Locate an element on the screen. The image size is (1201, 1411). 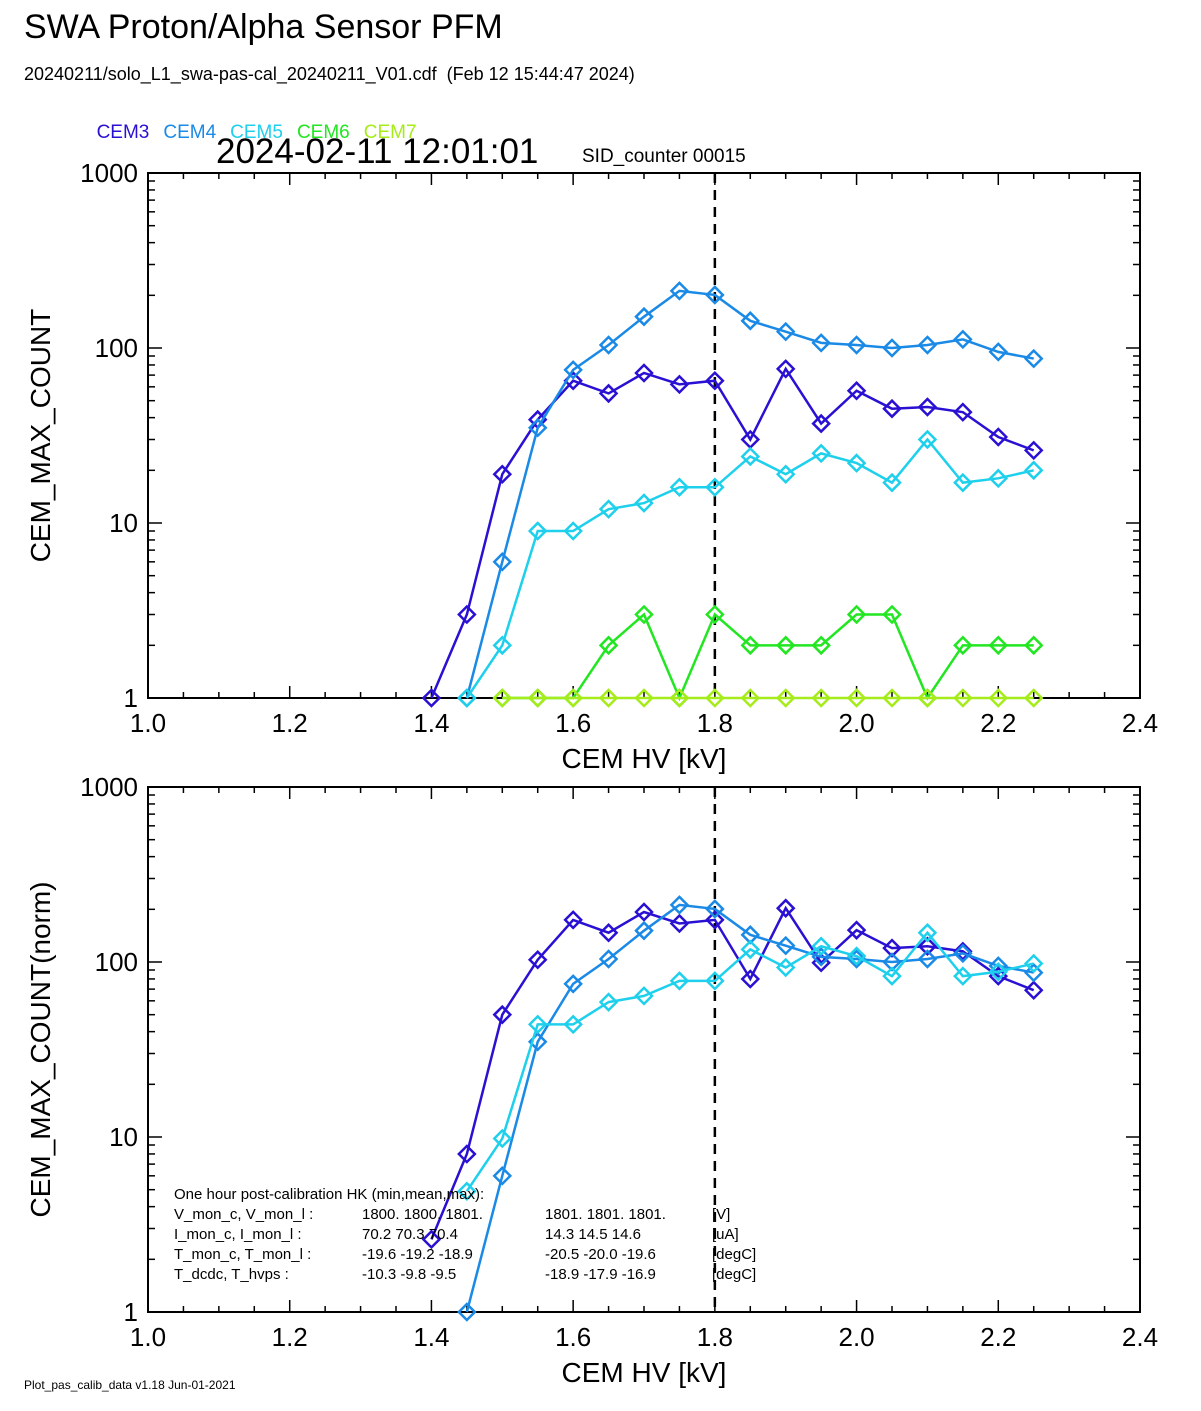
sid-counter: SID_counter 00015 is located at coordinates (664, 156).